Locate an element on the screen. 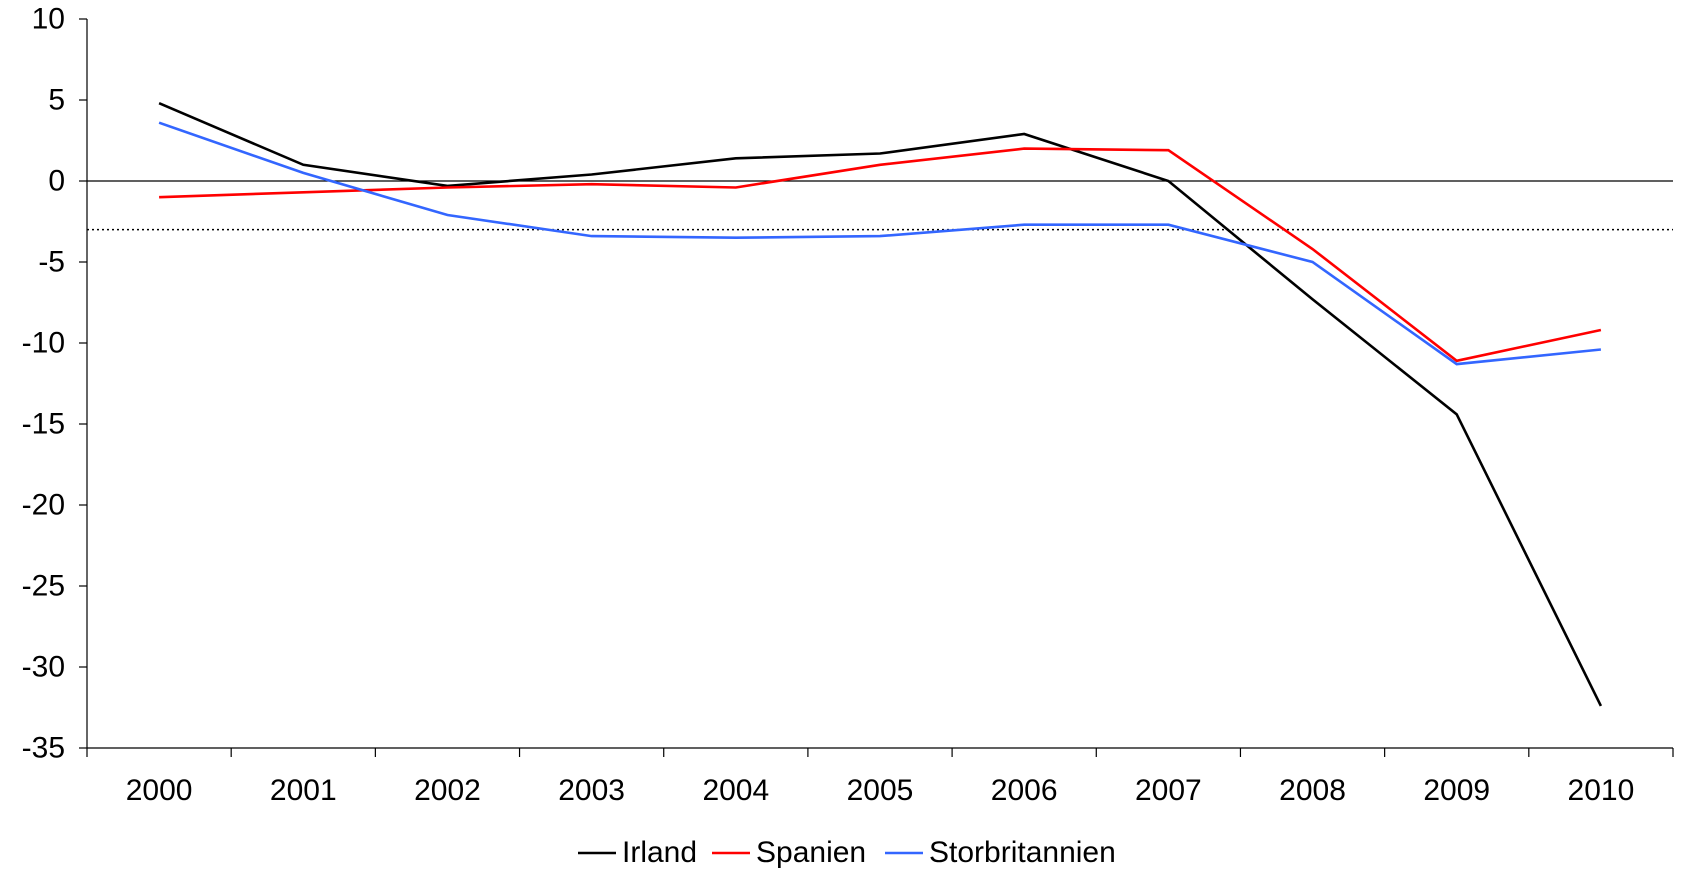 This screenshot has height=884, width=1682. x-tick-label: 2002 is located at coordinates (447, 790).